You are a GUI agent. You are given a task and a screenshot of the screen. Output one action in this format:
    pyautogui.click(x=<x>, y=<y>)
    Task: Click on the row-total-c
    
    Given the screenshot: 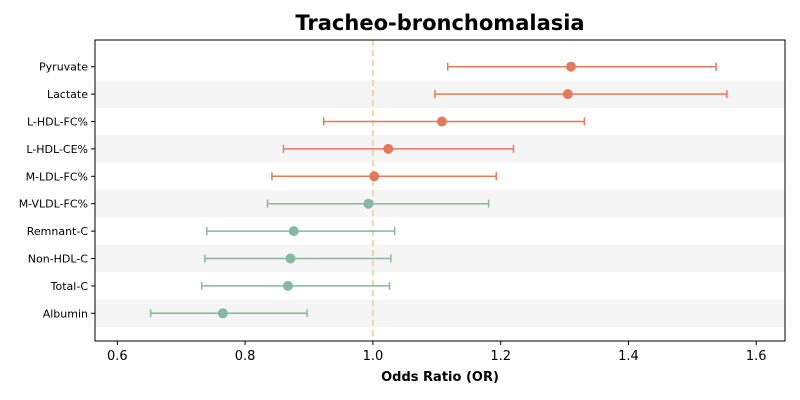 What is the action you would take?
    pyautogui.click(x=295, y=285)
    